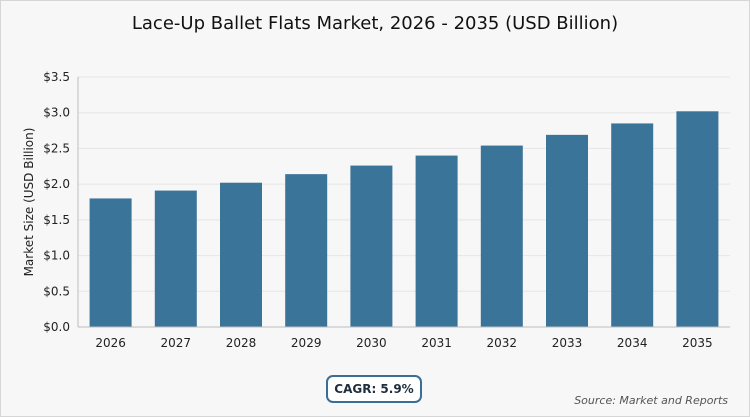  I want to click on y-axis-label: Market Size (USD Billion), so click(29, 202).